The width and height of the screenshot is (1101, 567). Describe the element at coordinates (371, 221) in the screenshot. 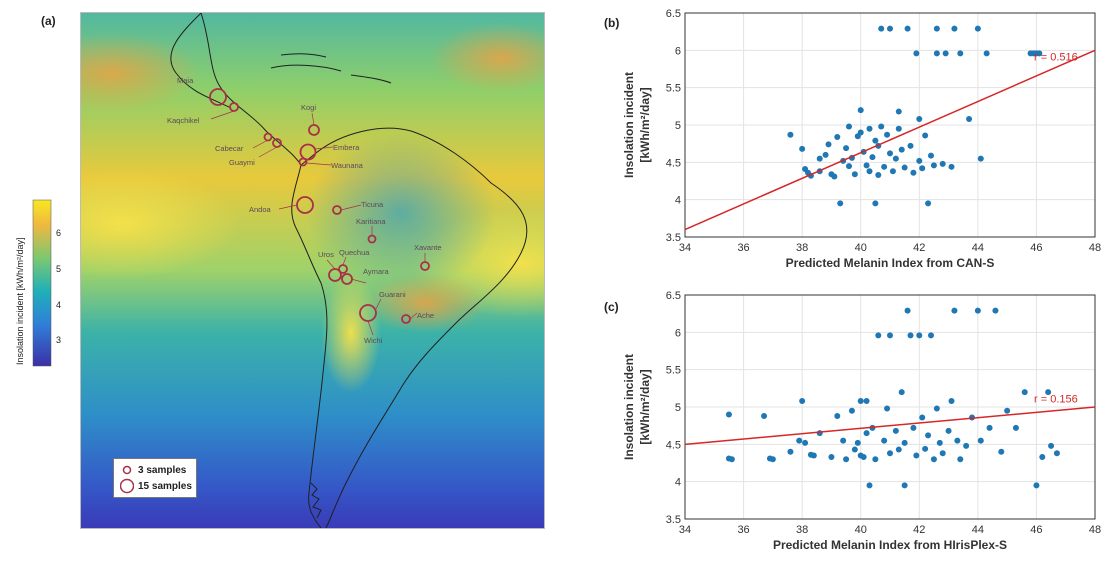

I see `label-karitiana: Karitiana` at that location.